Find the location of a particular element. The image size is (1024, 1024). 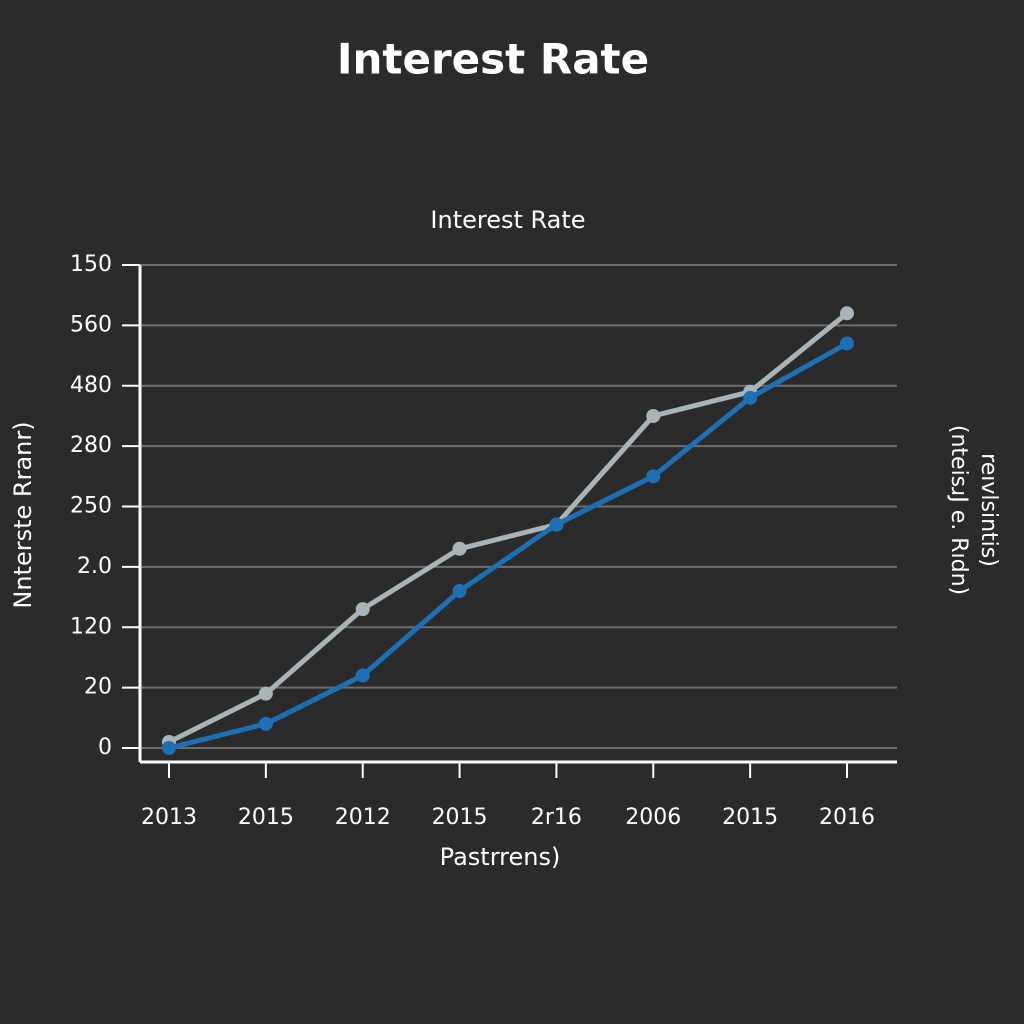

chart-subtitle: Interest Rate is located at coordinates (507, 220).